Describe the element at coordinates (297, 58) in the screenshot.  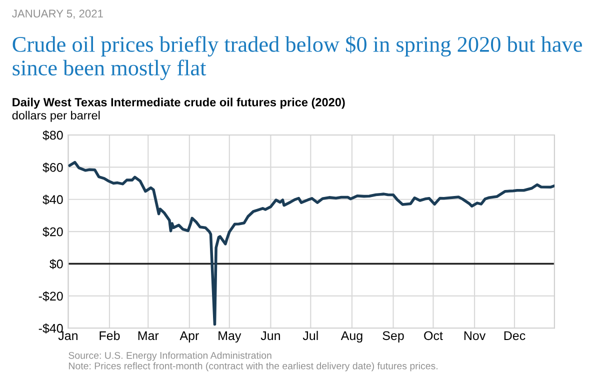
I see `chart-title: Crude oil prices briefly traded below $0 in spring 2020 but have since been mostly flat` at that location.